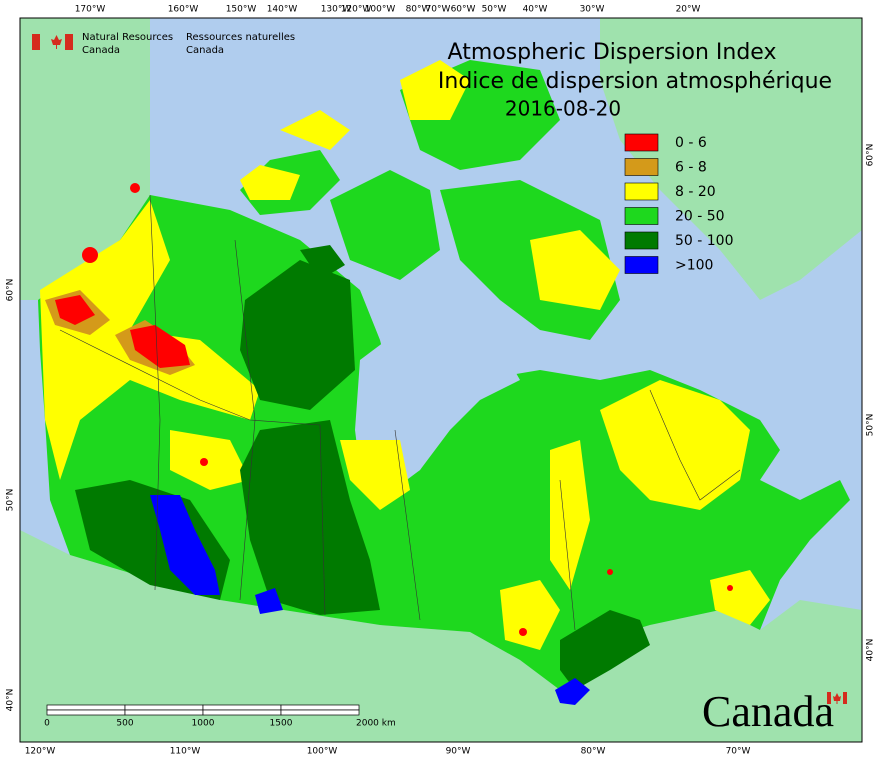 This screenshot has height=760, width=880. What do you see at coordinates (463, 10) in the screenshot?
I see `longitude-label: 60°W` at bounding box center [463, 10].